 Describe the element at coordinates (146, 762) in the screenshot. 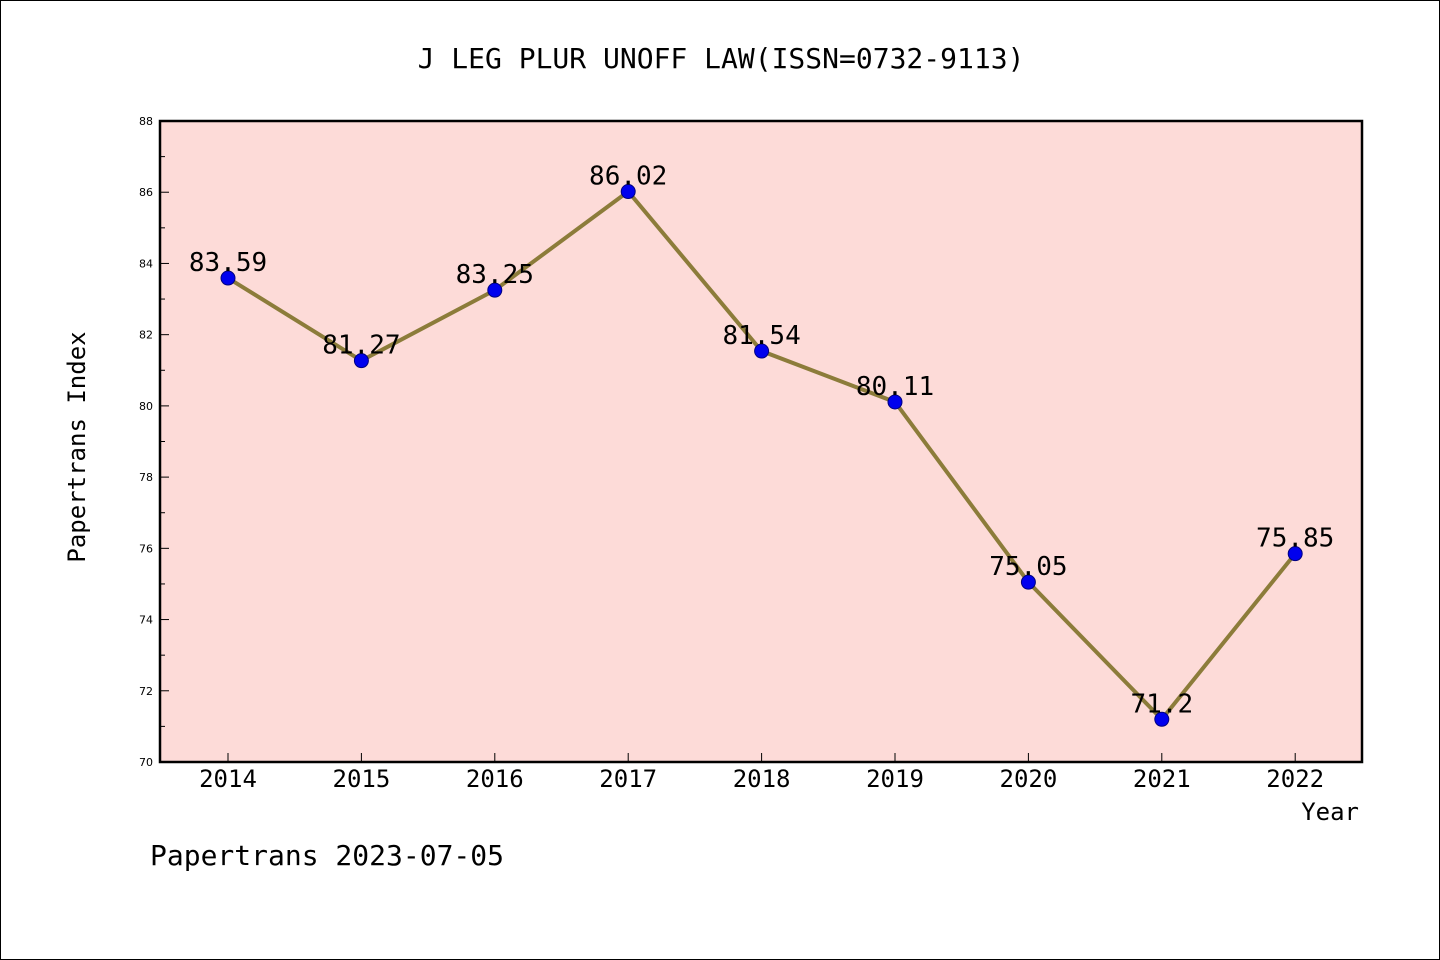

I see `y-tick-label: 70` at that location.